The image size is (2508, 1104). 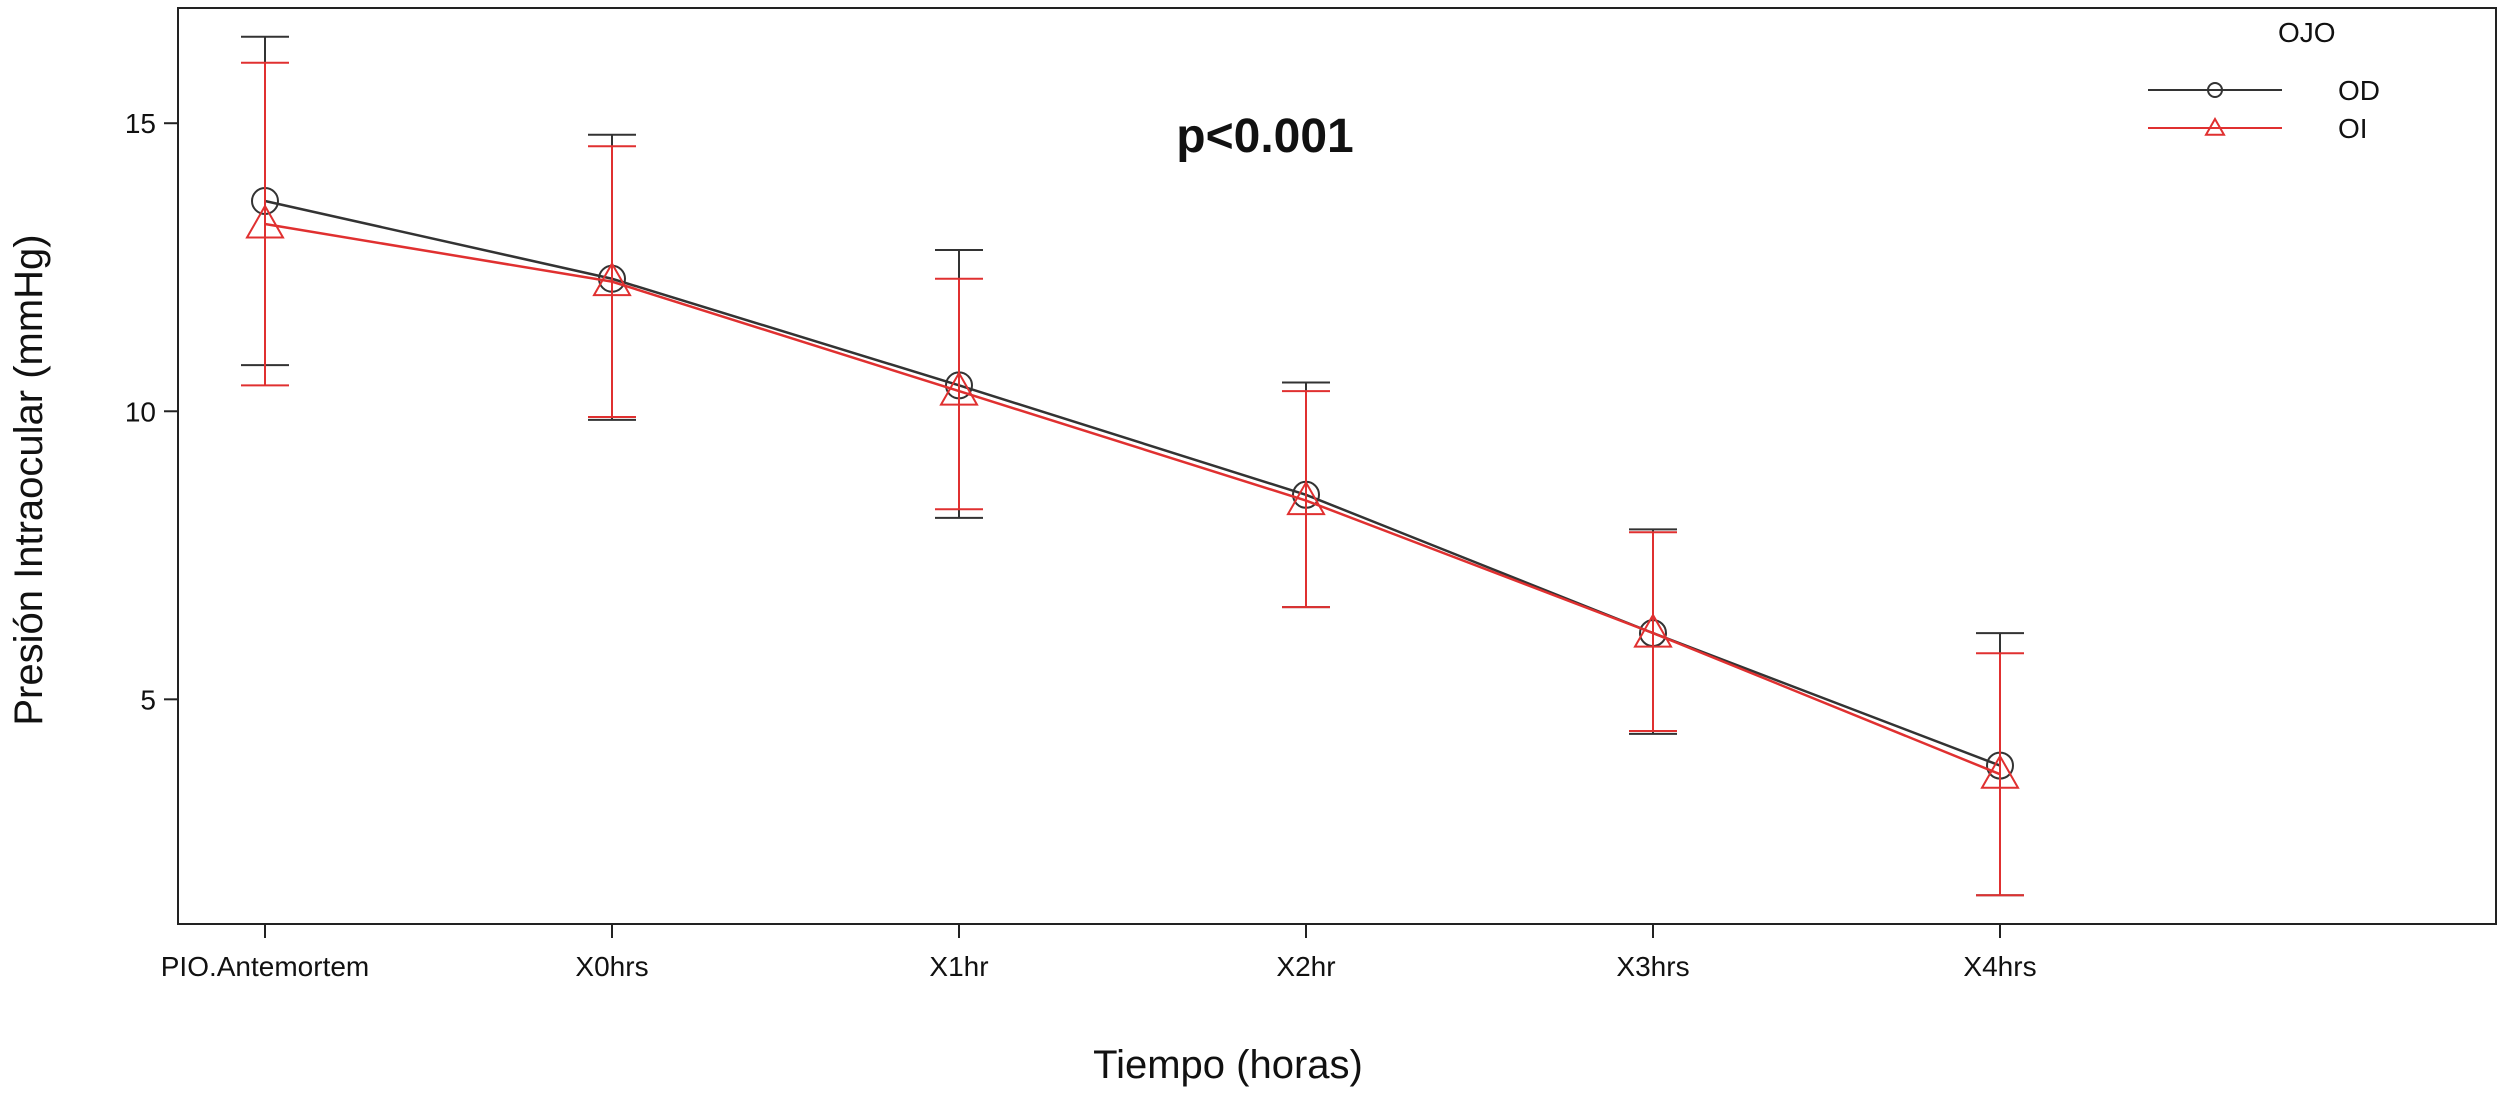 I want to click on x-tick-label: X1hr, so click(x=958, y=966).